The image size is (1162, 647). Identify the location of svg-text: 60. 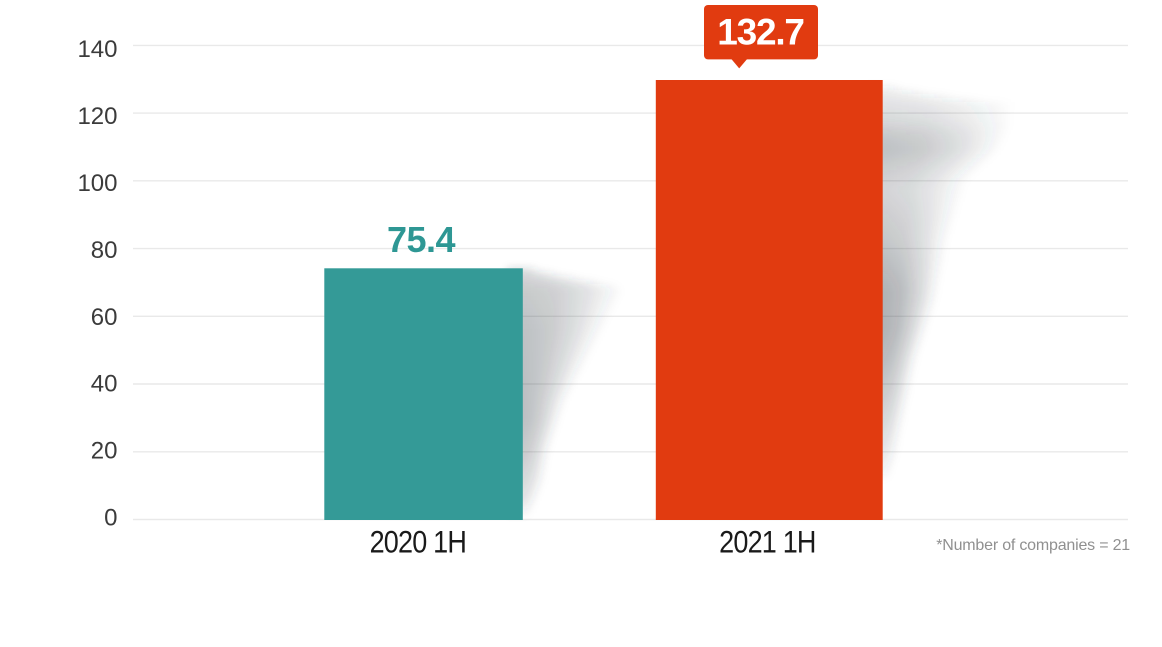
(104, 317).